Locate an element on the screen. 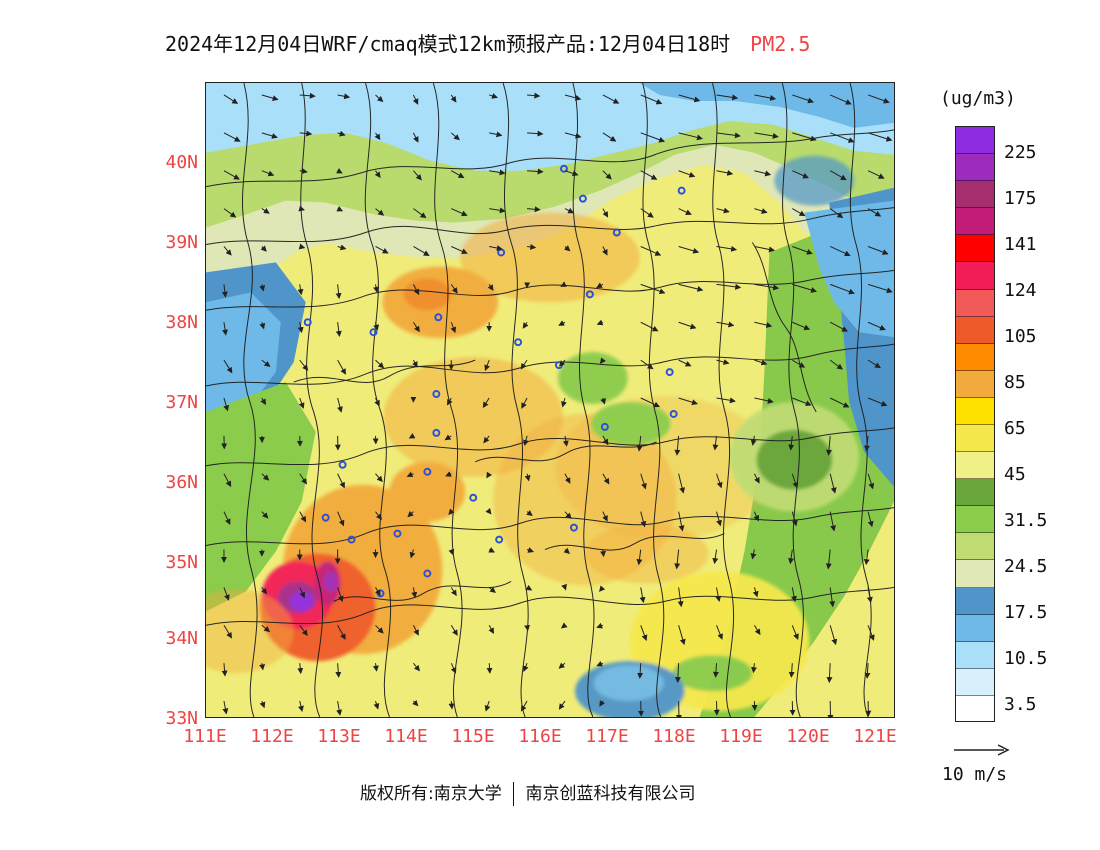  legend-label-17-5: 17.5 is located at coordinates (1026, 612).